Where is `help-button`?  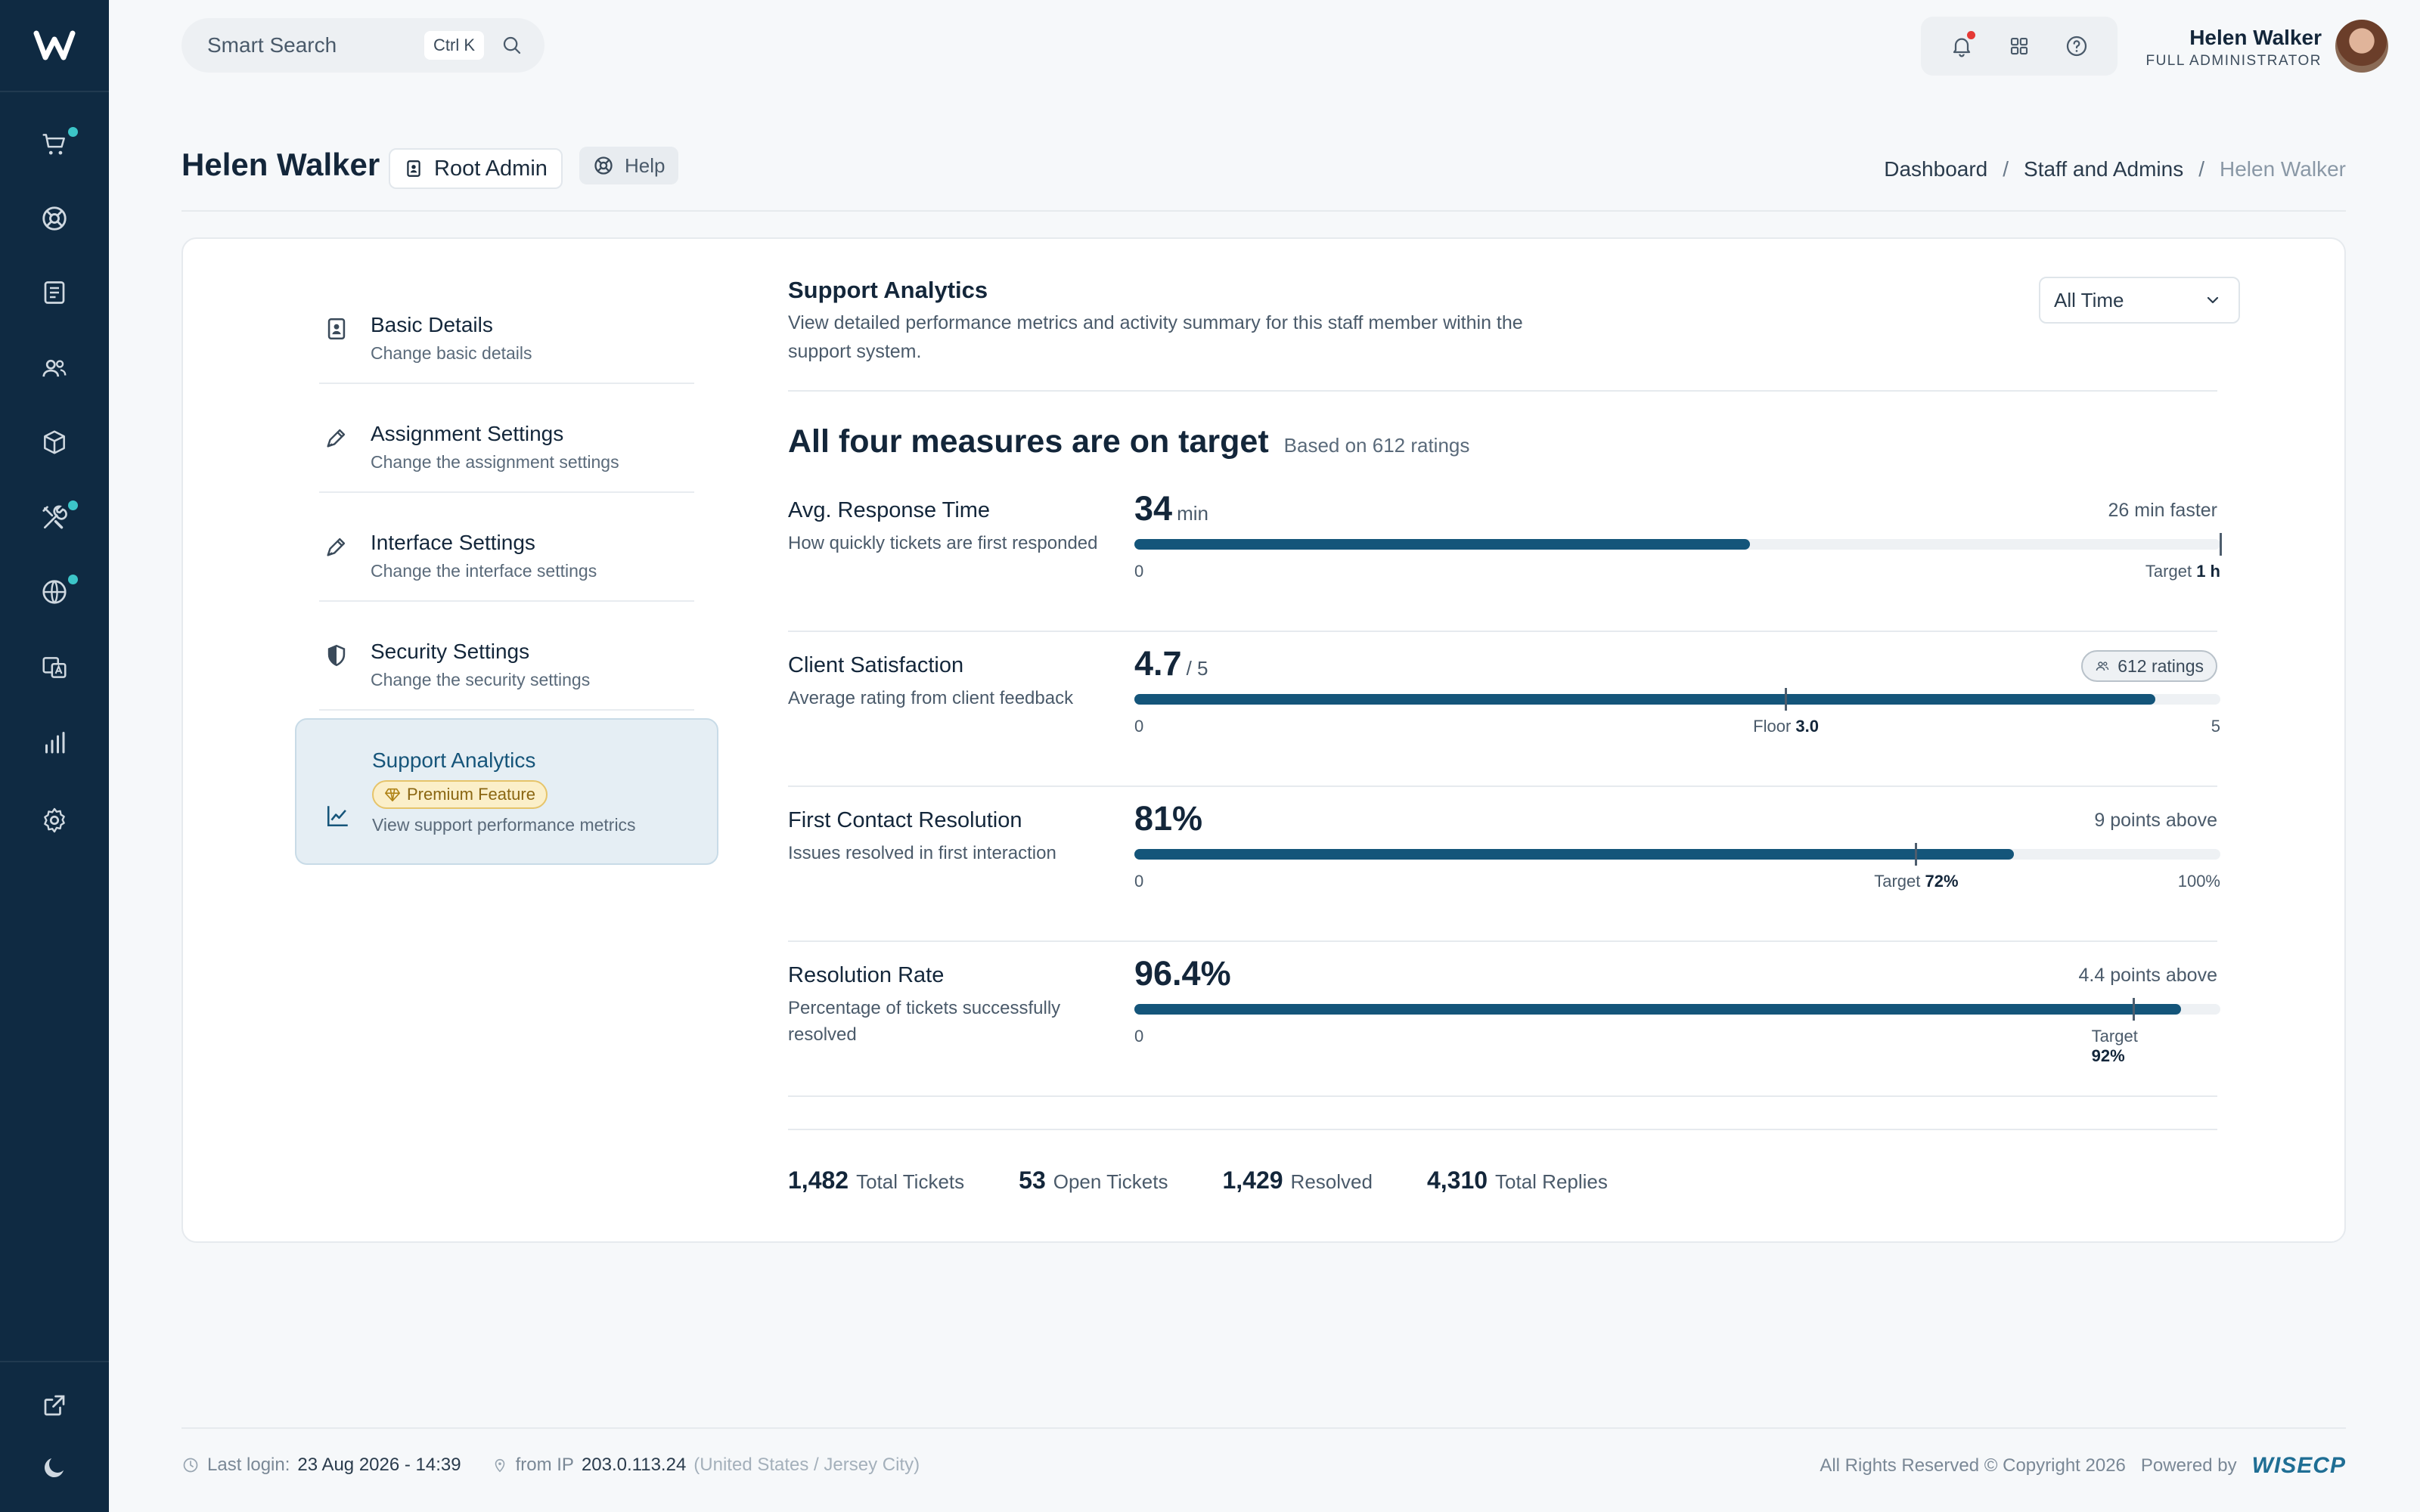
help-button is located at coordinates (2076, 46).